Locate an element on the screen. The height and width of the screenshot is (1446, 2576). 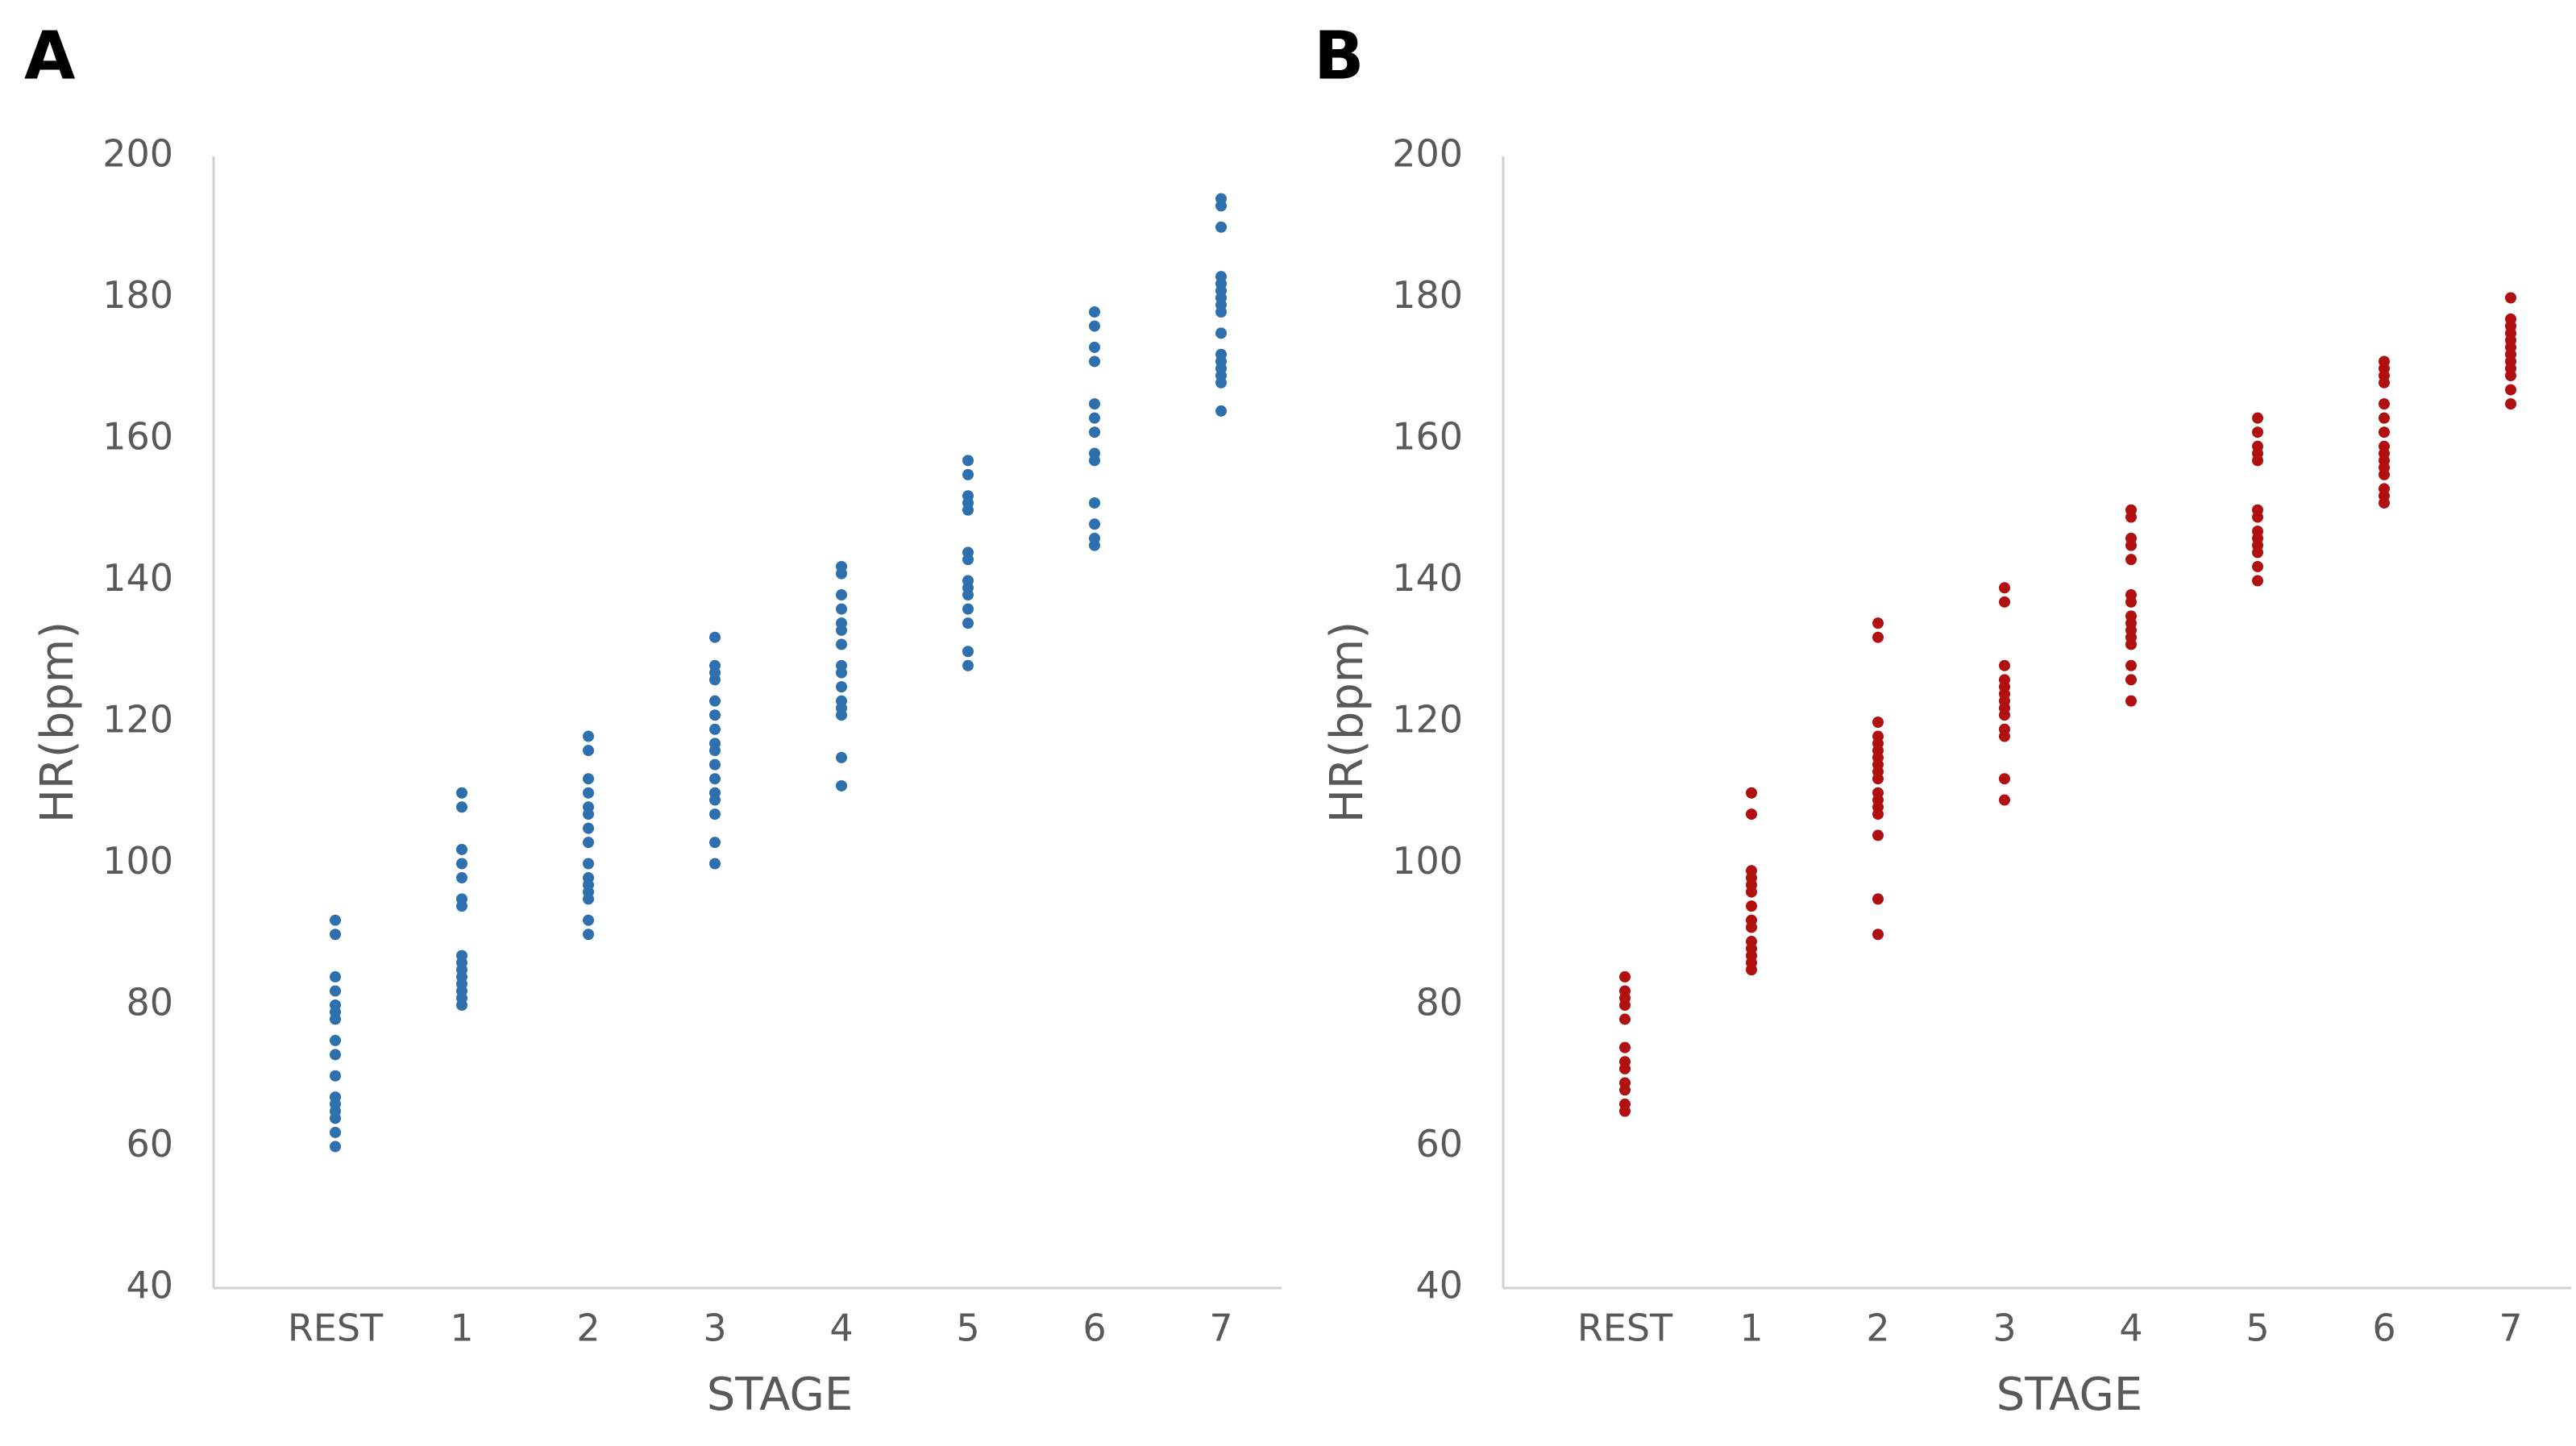
y-tick-label: 140 is located at coordinates (1427, 578).